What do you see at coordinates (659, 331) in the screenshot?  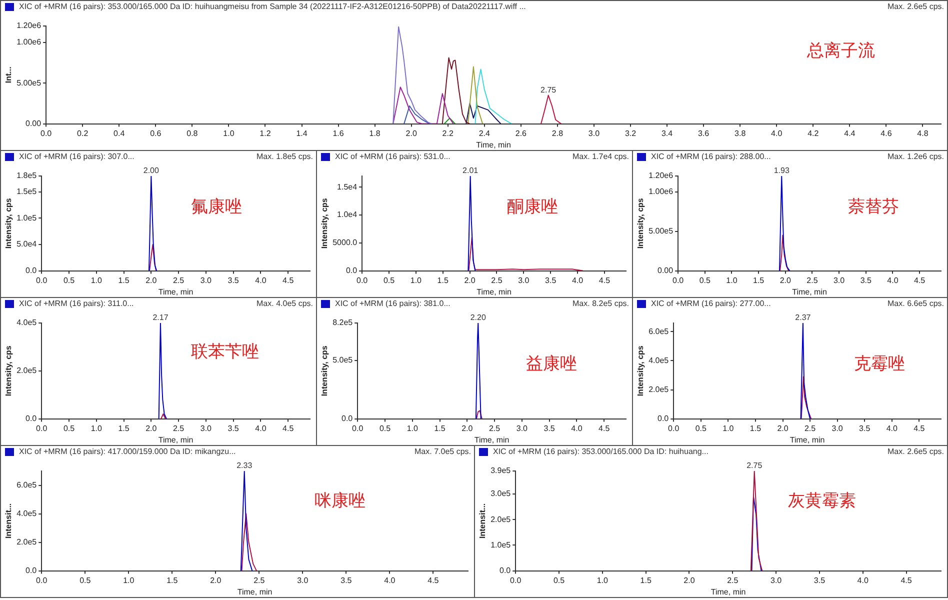 I see `y-tick-label: 6.0e5` at bounding box center [659, 331].